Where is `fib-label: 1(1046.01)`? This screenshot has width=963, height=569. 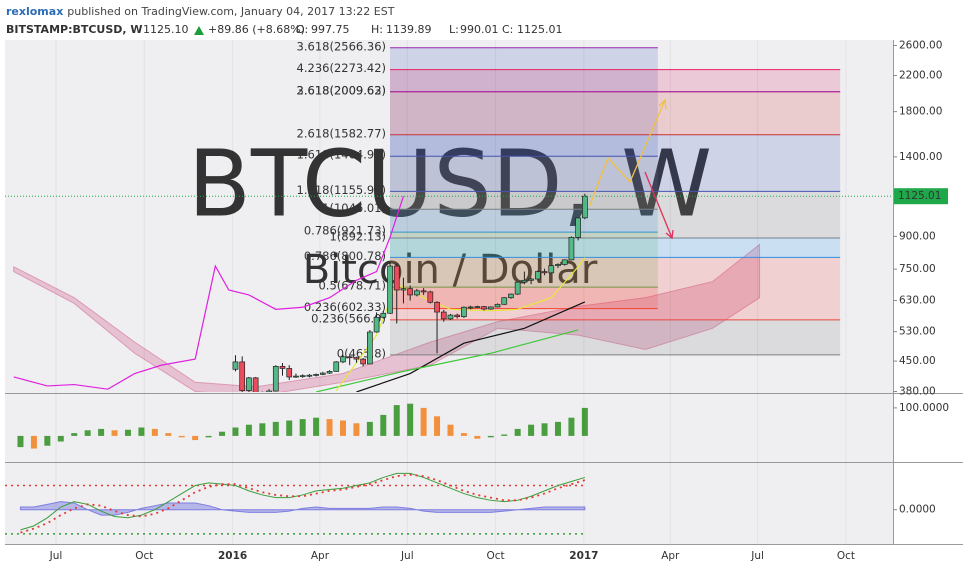 fib-label: 1(1046.01) is located at coordinates (354, 208).